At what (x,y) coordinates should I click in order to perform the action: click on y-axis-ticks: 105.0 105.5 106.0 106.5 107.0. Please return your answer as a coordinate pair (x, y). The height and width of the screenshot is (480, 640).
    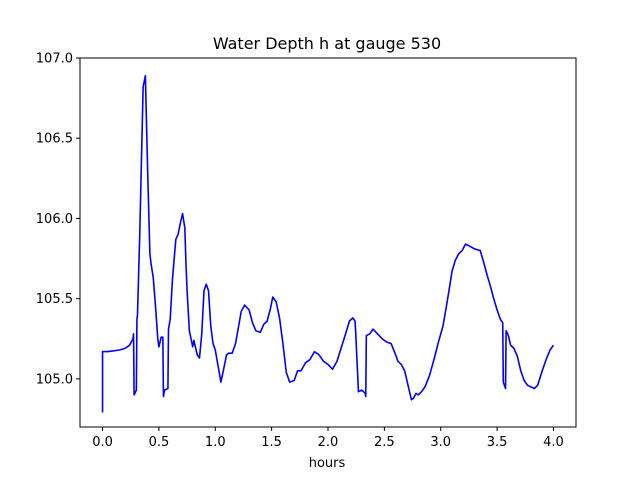
    Looking at the image, I should click on (58, 219).